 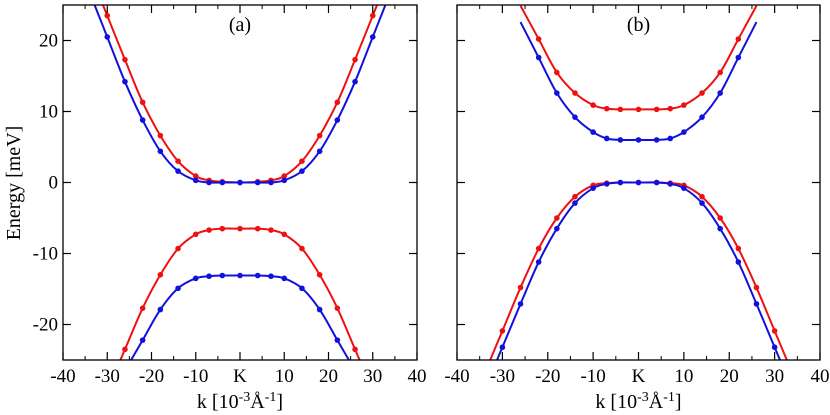 What do you see at coordinates (151, 376) in the screenshot?
I see `panel-a-x-tick-label: -20` at bounding box center [151, 376].